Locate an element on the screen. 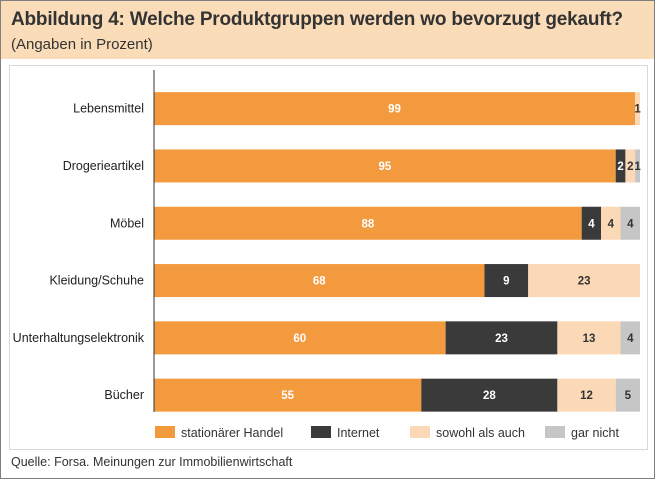  data-label-unterhaltungselektronik-s1: 23 is located at coordinates (501, 339).